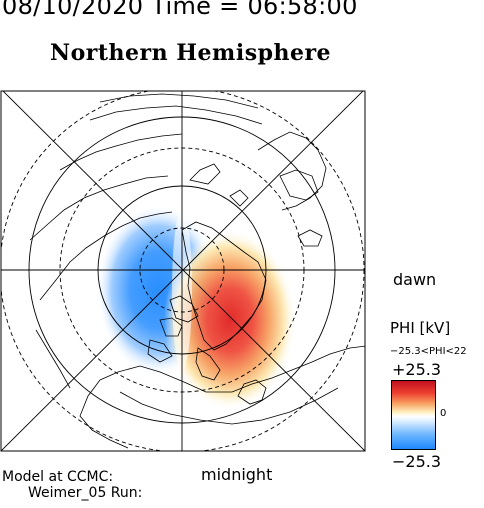  What do you see at coordinates (413, 415) in the screenshot?
I see `colorbar` at bounding box center [413, 415].